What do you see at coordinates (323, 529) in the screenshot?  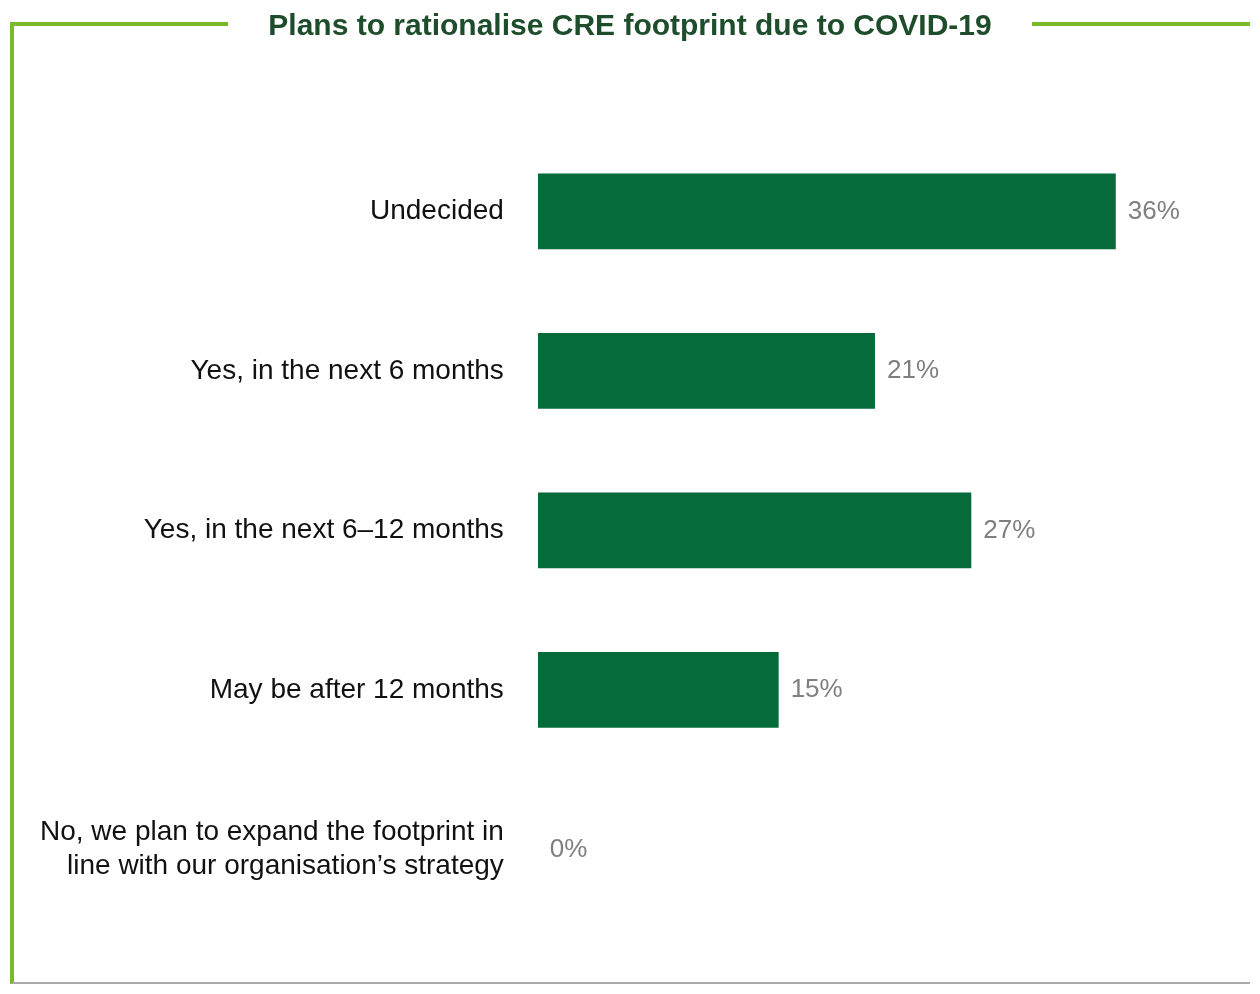 I see `y-tick-label: Yes, in the next 6–12 months` at bounding box center [323, 529].